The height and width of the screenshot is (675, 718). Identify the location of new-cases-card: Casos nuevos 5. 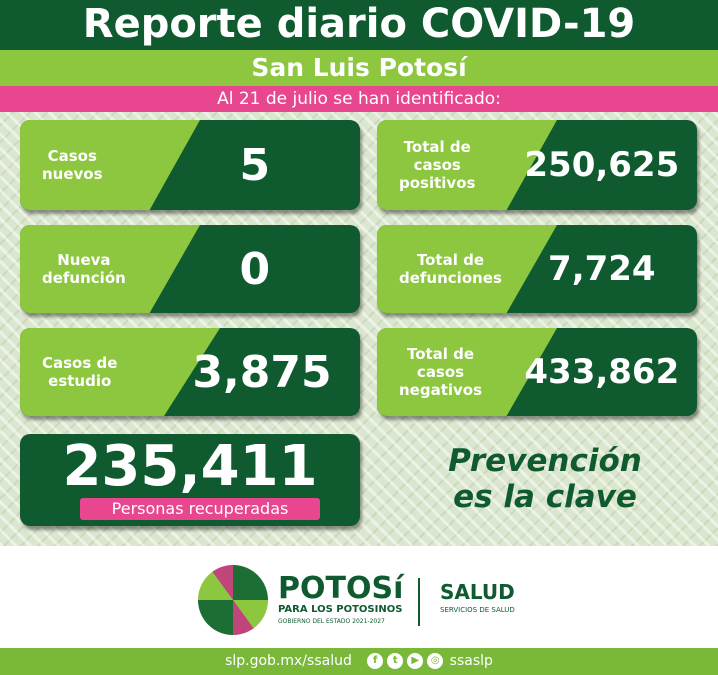
(190, 165).